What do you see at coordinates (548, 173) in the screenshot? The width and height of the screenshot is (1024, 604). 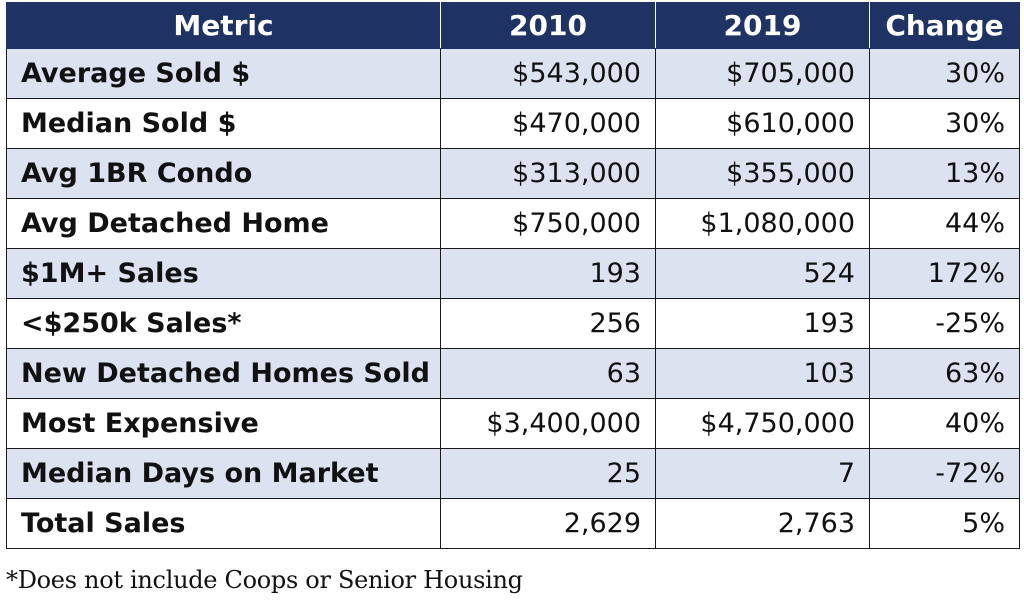 I see `value-2010: $313,000` at bounding box center [548, 173].